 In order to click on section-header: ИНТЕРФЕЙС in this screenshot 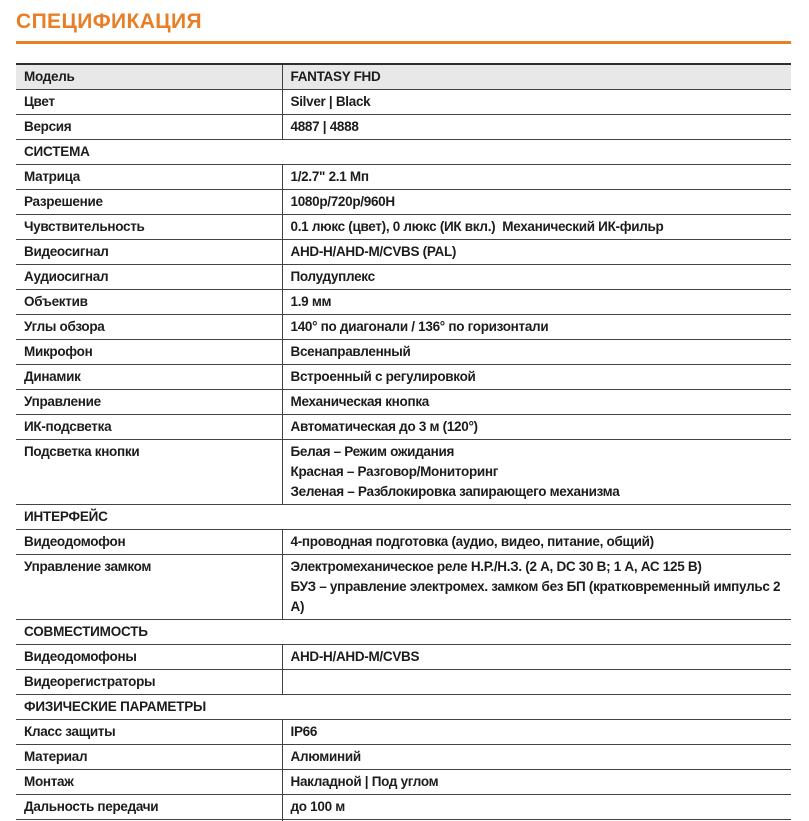, I will do `click(403, 517)`.